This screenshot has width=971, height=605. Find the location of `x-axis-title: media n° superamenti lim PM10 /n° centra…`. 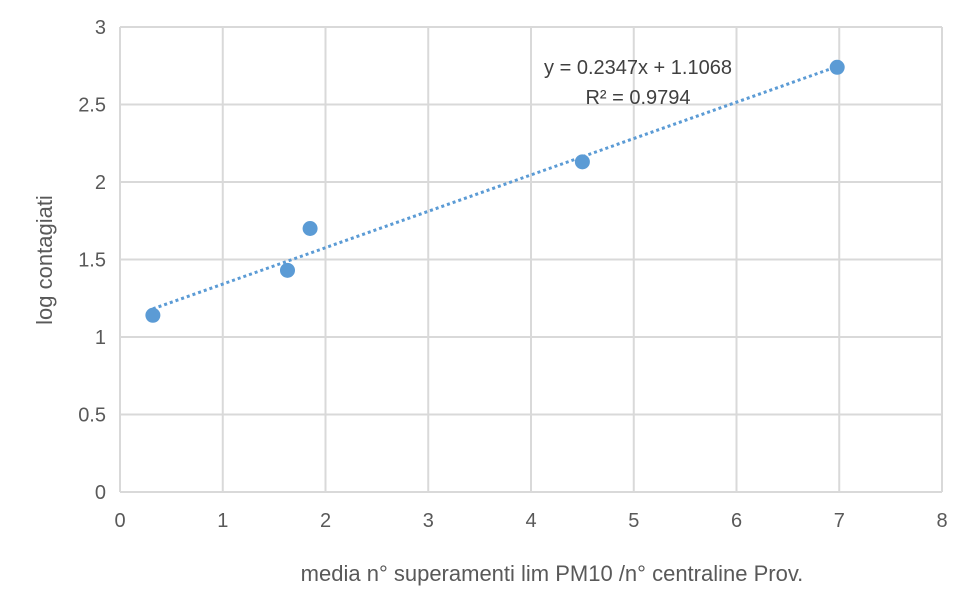

x-axis-title: media n° superamenti lim PM10 /n° centra… is located at coordinates (552, 573).